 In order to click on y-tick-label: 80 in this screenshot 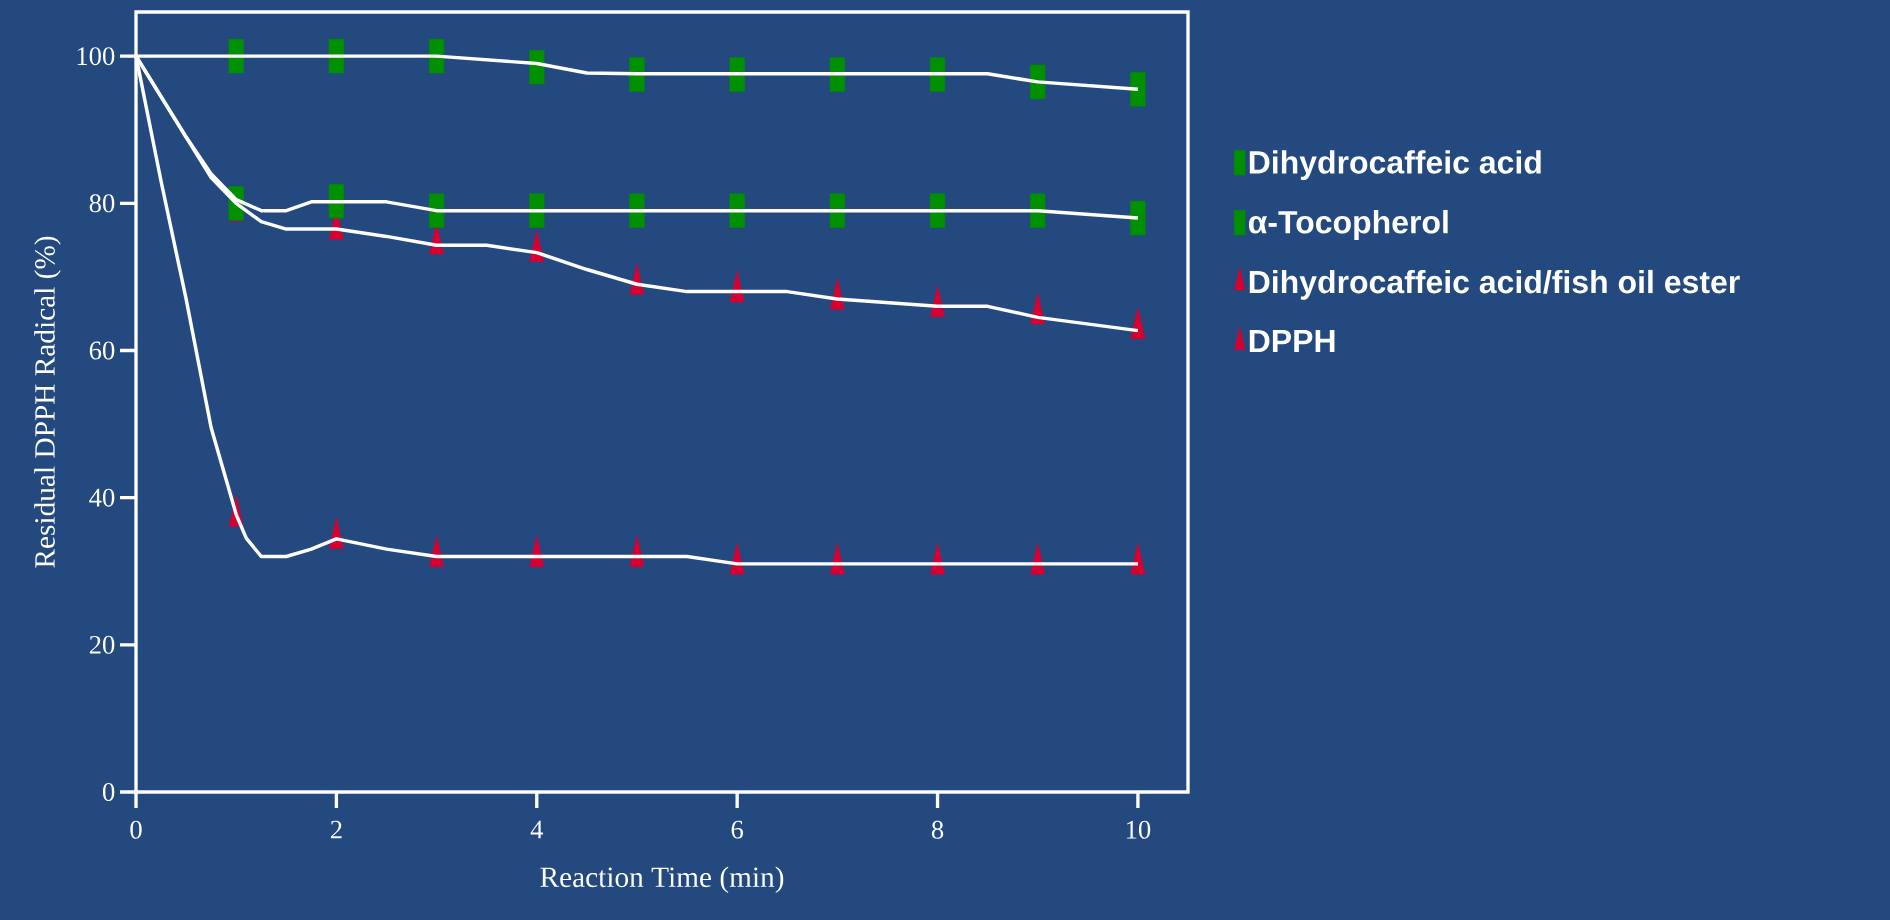, I will do `click(102, 203)`.